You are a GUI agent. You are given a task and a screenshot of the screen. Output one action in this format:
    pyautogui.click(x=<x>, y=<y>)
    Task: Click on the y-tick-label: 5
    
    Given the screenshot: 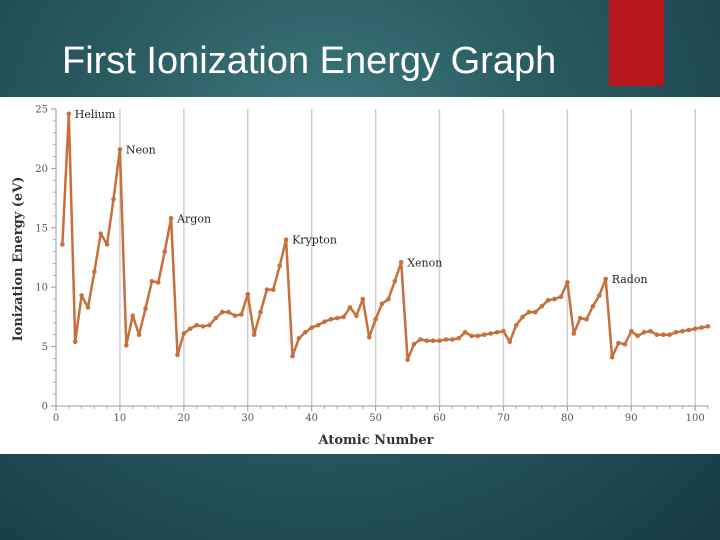 What is the action you would take?
    pyautogui.click(x=45, y=347)
    